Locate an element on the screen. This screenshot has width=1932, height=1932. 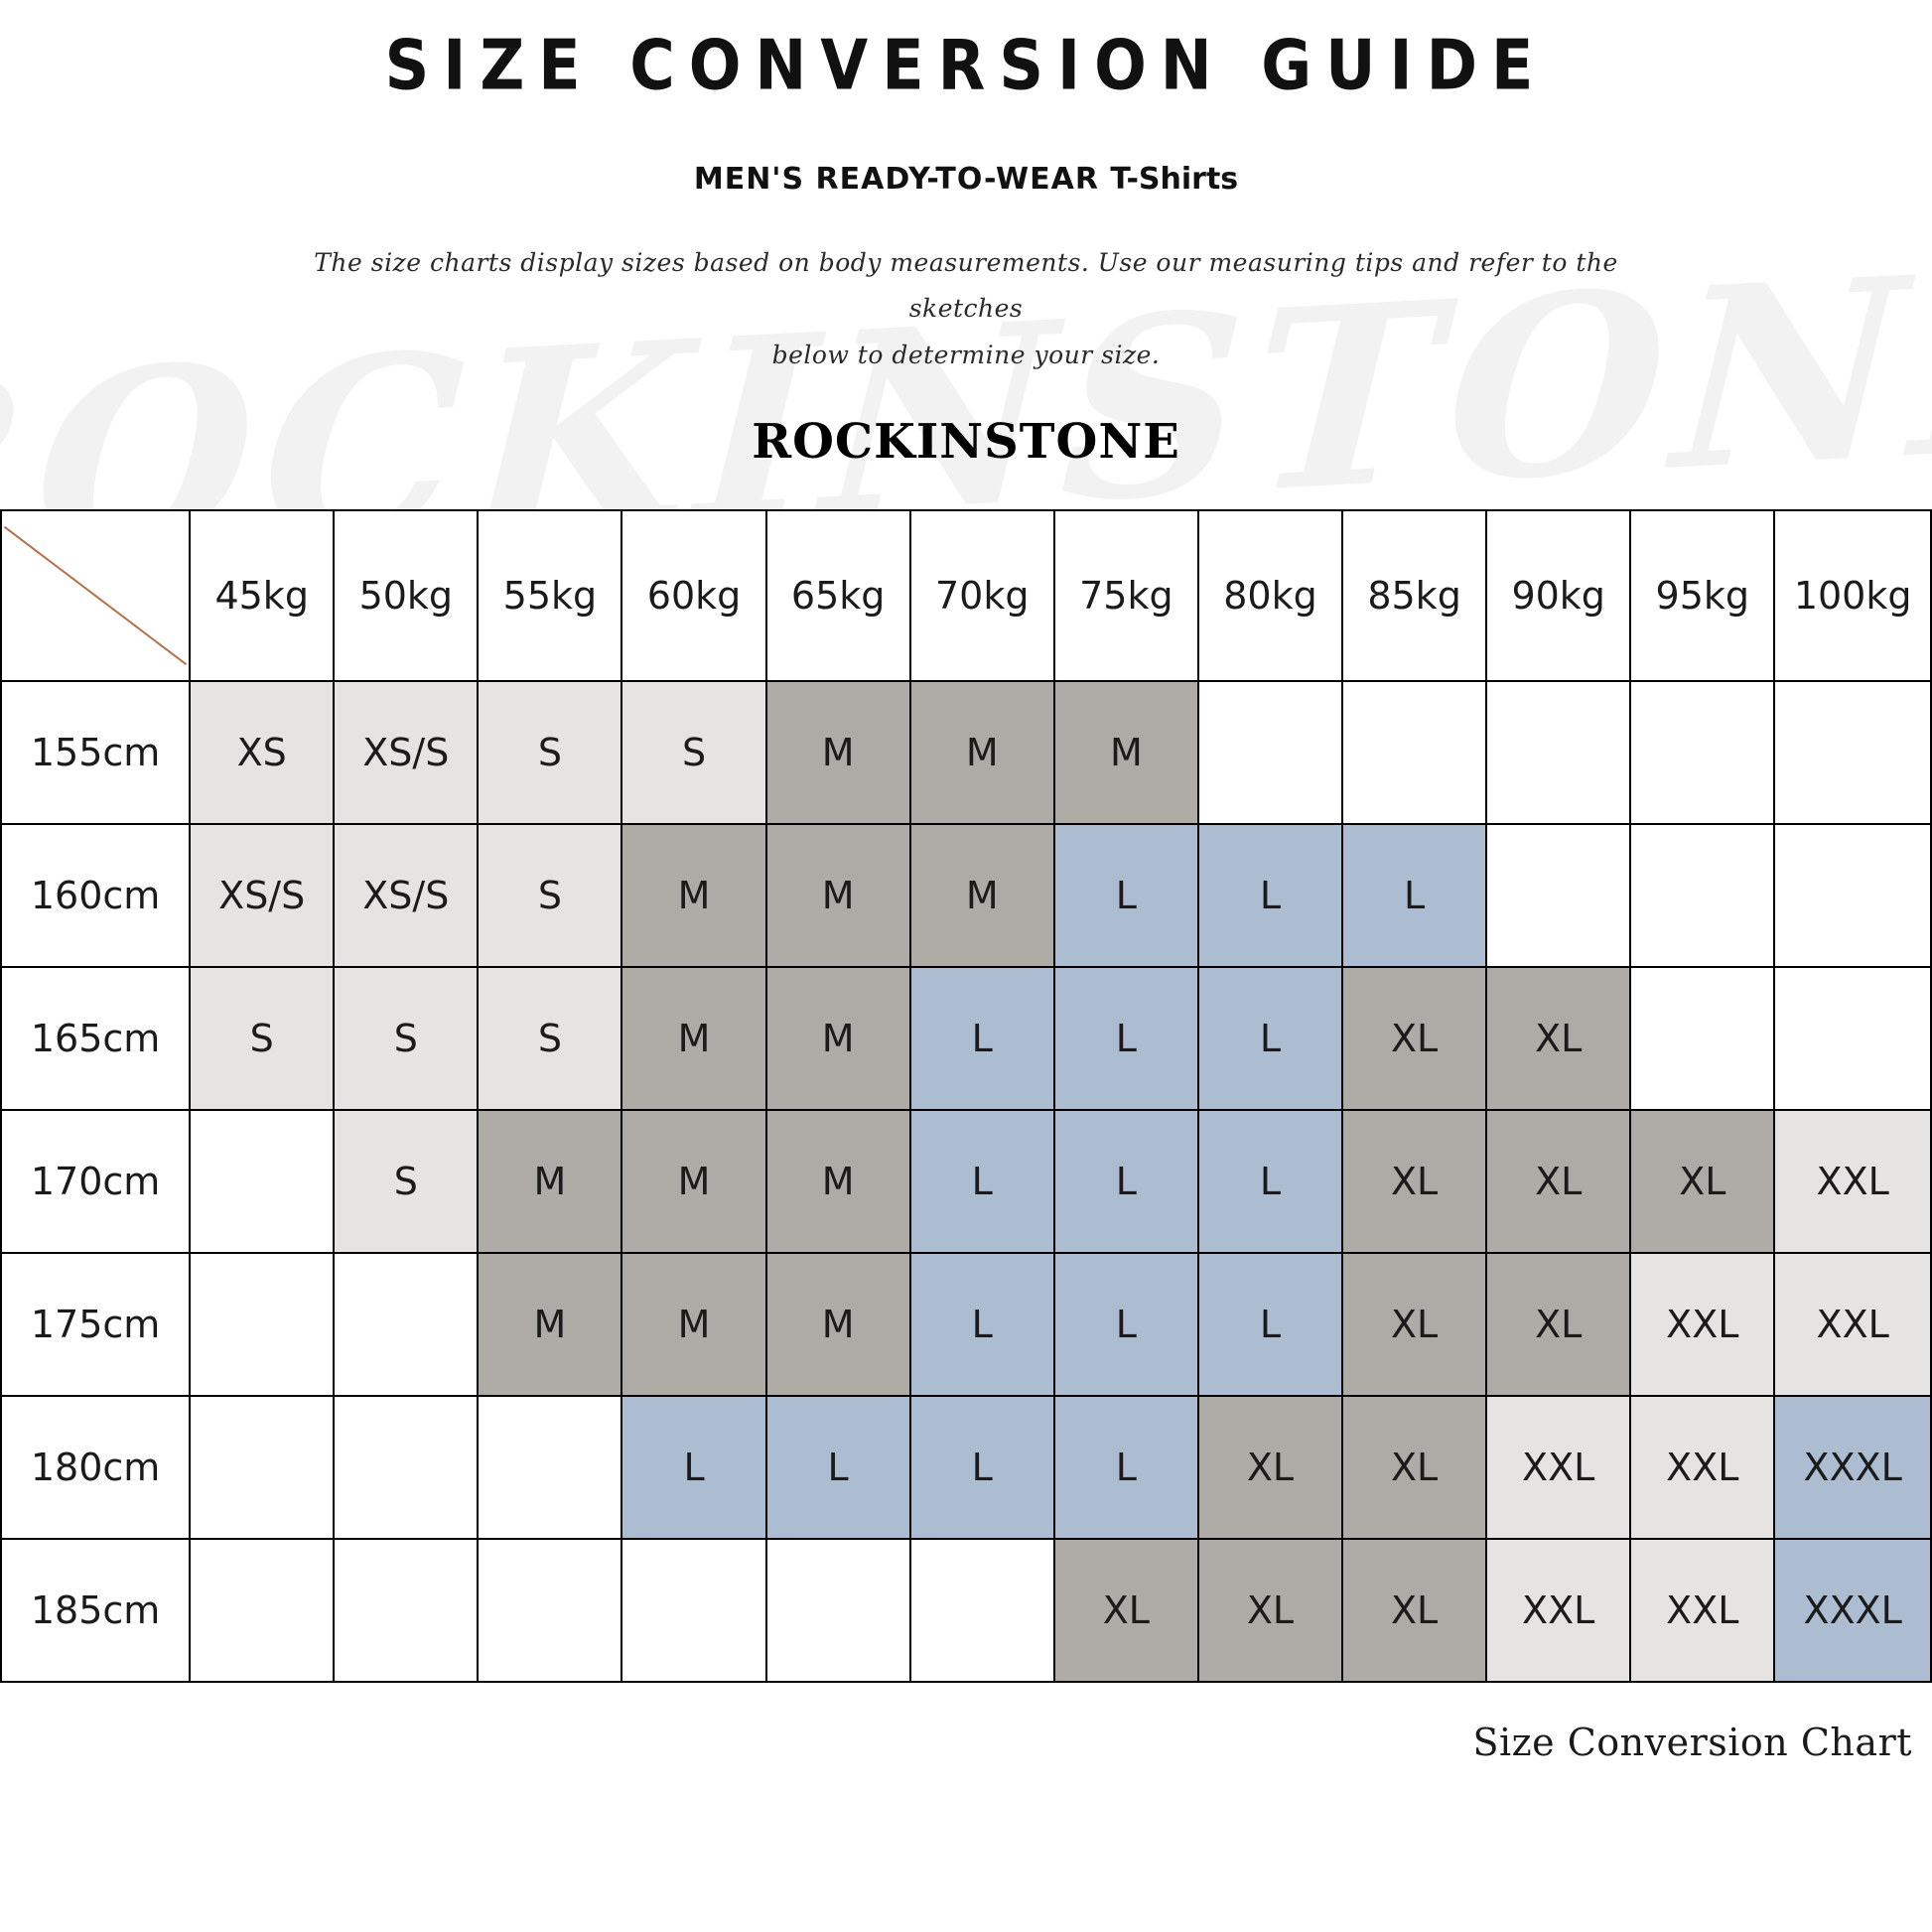
row-header-185cm: 185cm is located at coordinates (96, 1610).